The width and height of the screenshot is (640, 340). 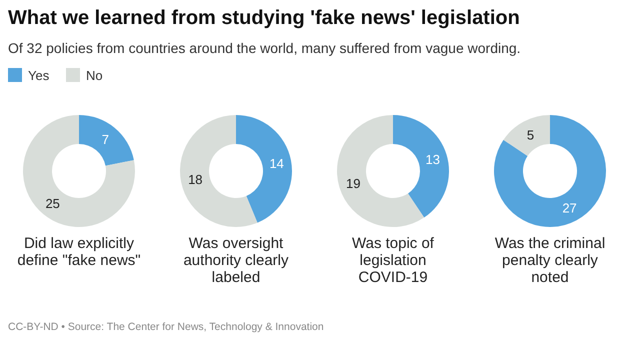 What do you see at coordinates (432, 159) in the screenshot?
I see `data-label: 13` at bounding box center [432, 159].